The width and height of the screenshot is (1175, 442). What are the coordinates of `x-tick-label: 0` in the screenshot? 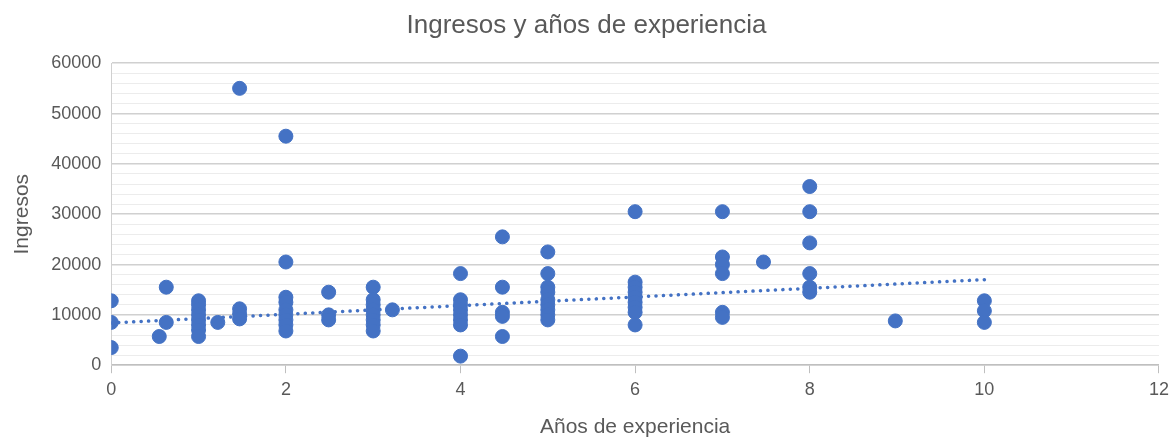 It's located at (111, 388).